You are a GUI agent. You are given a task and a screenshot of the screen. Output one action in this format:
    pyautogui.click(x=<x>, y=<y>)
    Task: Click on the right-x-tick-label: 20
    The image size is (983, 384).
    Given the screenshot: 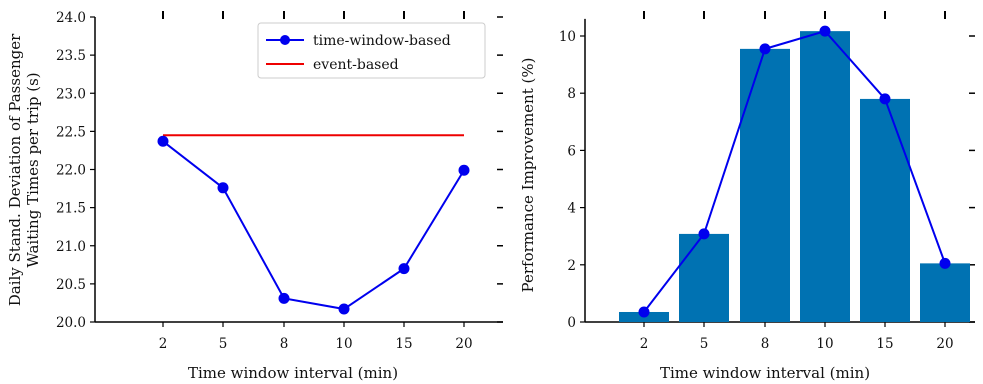 What is the action you would take?
    pyautogui.click(x=944, y=344)
    